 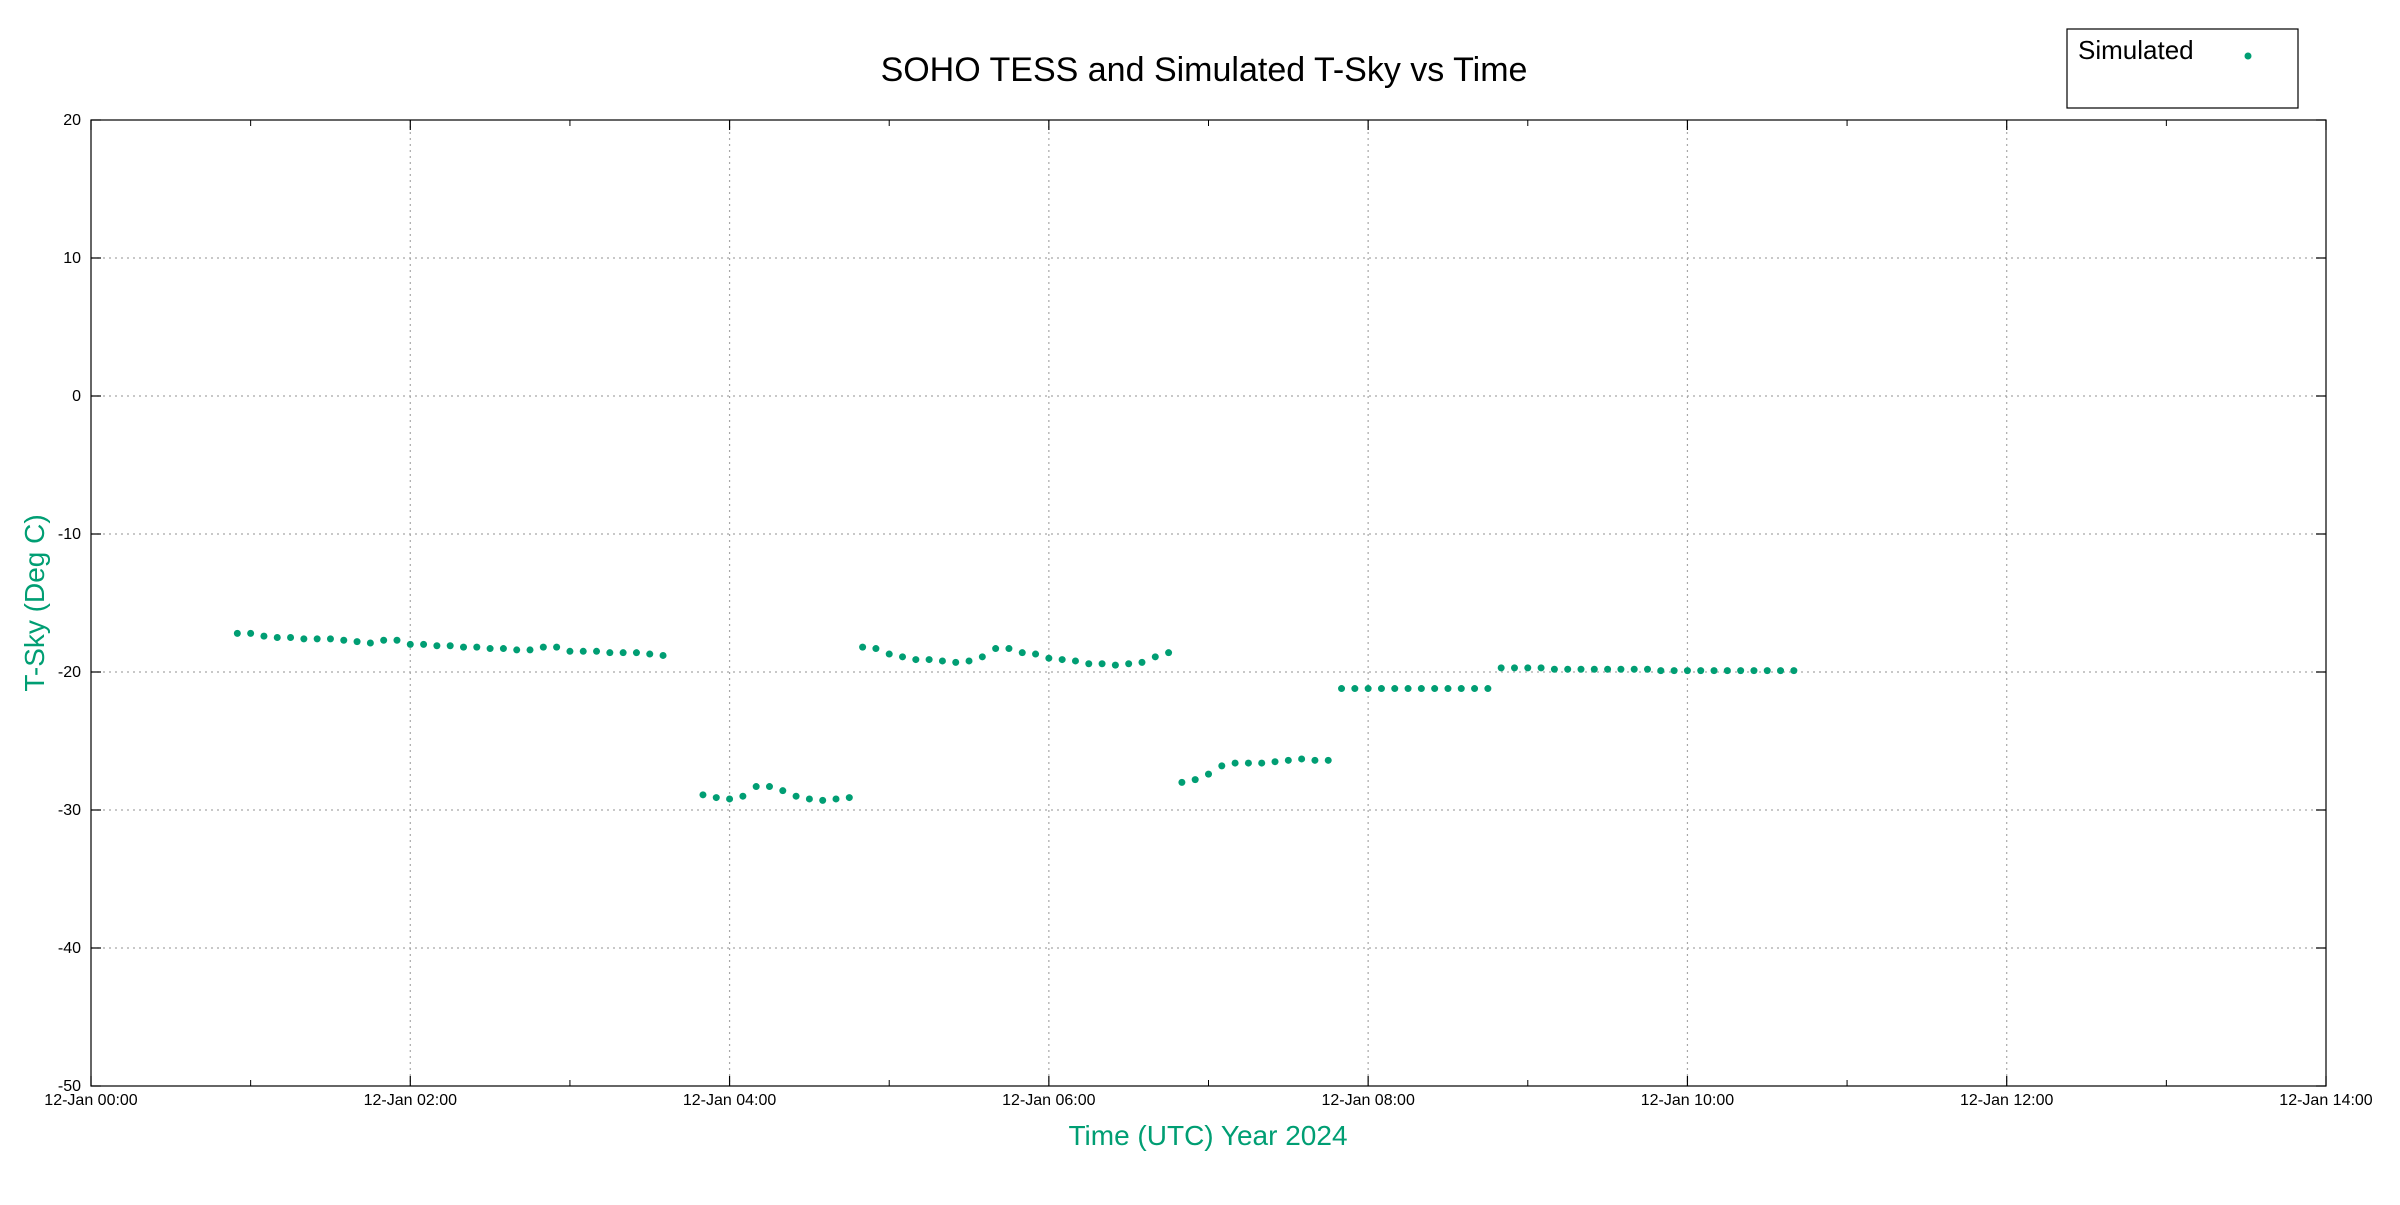 I want to click on y-tick-label: -40, so click(x=69, y=948).